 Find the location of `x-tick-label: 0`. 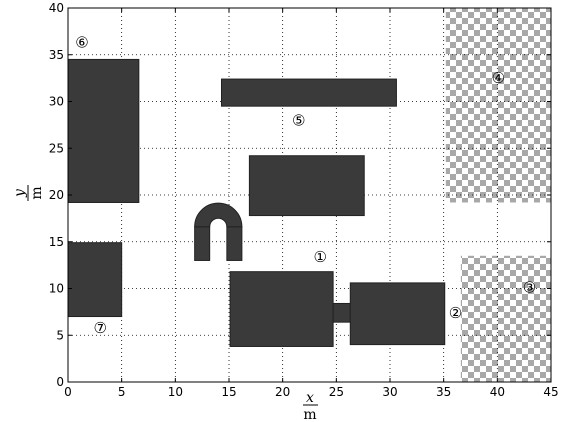

x-tick-label: 0 is located at coordinates (68, 392).